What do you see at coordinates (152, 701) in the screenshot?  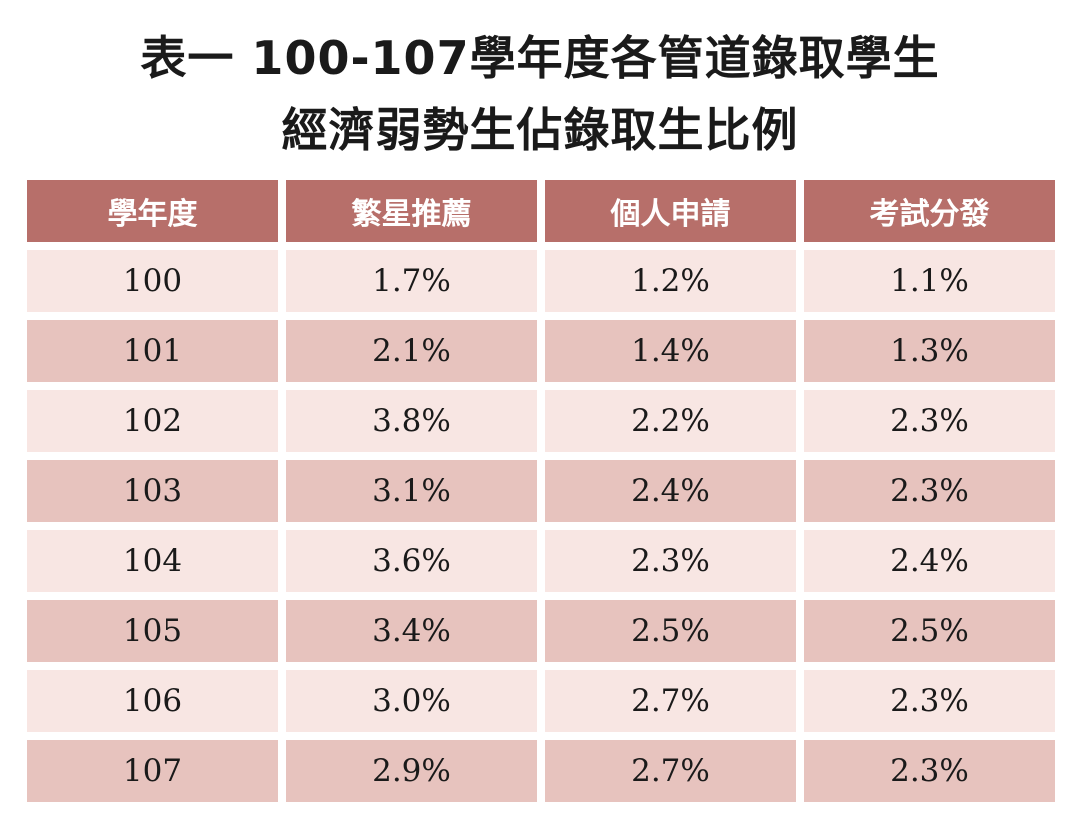 I see `table-cell-year: 106` at bounding box center [152, 701].